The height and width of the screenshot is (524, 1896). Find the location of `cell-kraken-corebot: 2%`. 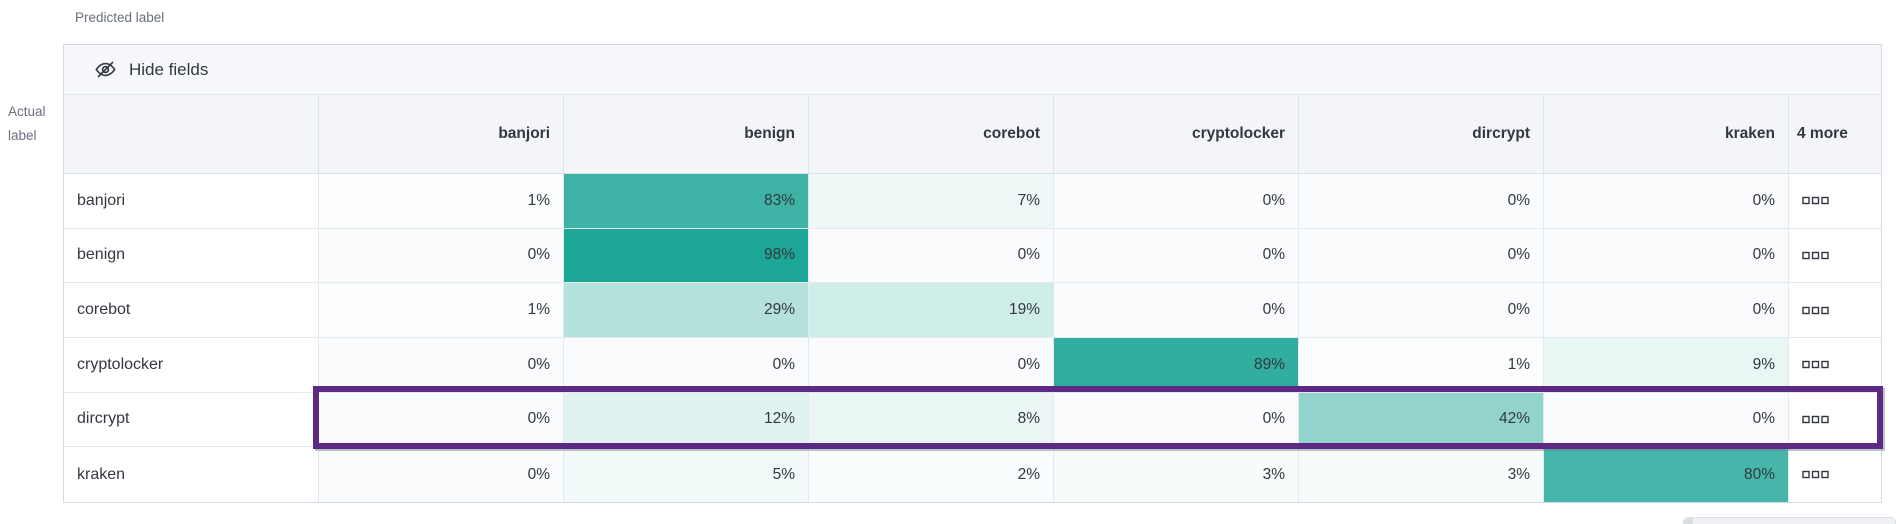

cell-kraken-corebot: 2% is located at coordinates (930, 474).